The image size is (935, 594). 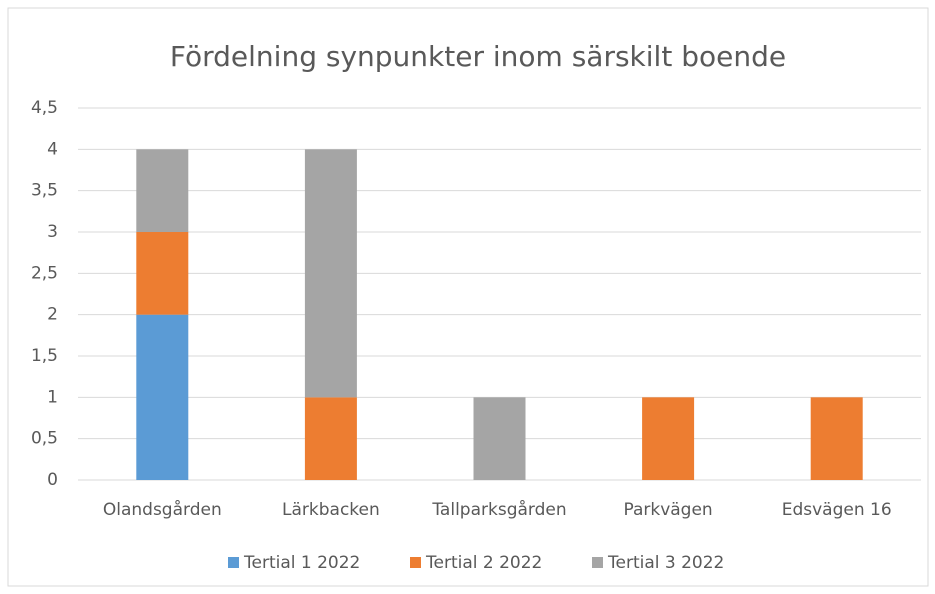 I want to click on x-tick-label: Tallparksgården, so click(x=498, y=509).